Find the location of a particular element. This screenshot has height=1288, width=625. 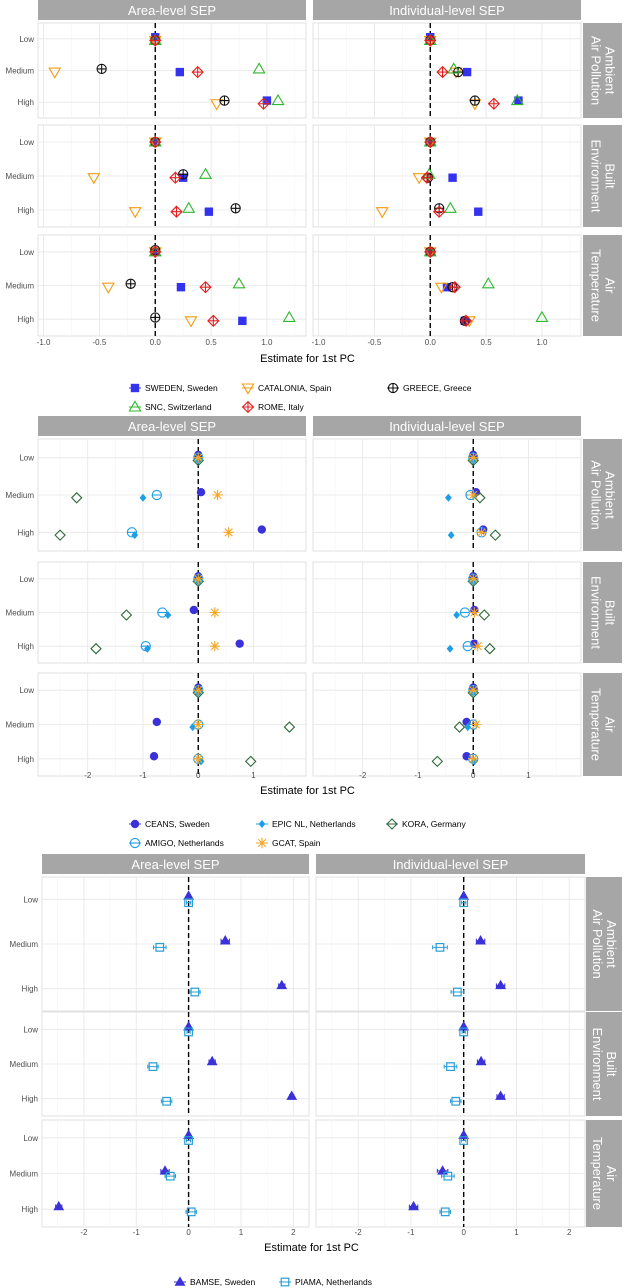

point-epic-nl-netherlands-high is located at coordinates (451, 535).